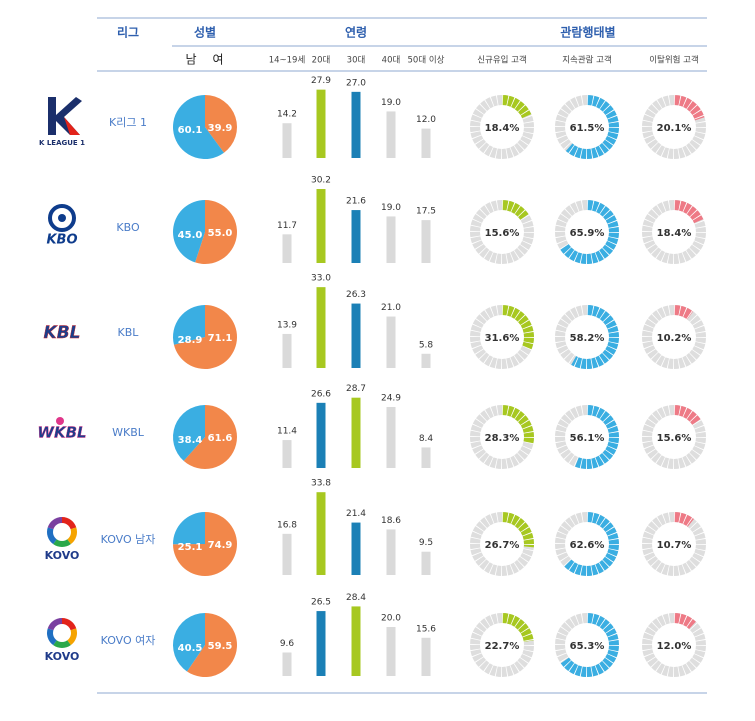 The height and width of the screenshot is (721, 755). What do you see at coordinates (674, 338) in the screenshot?
I see `donut-label: 10.2%` at bounding box center [674, 338].